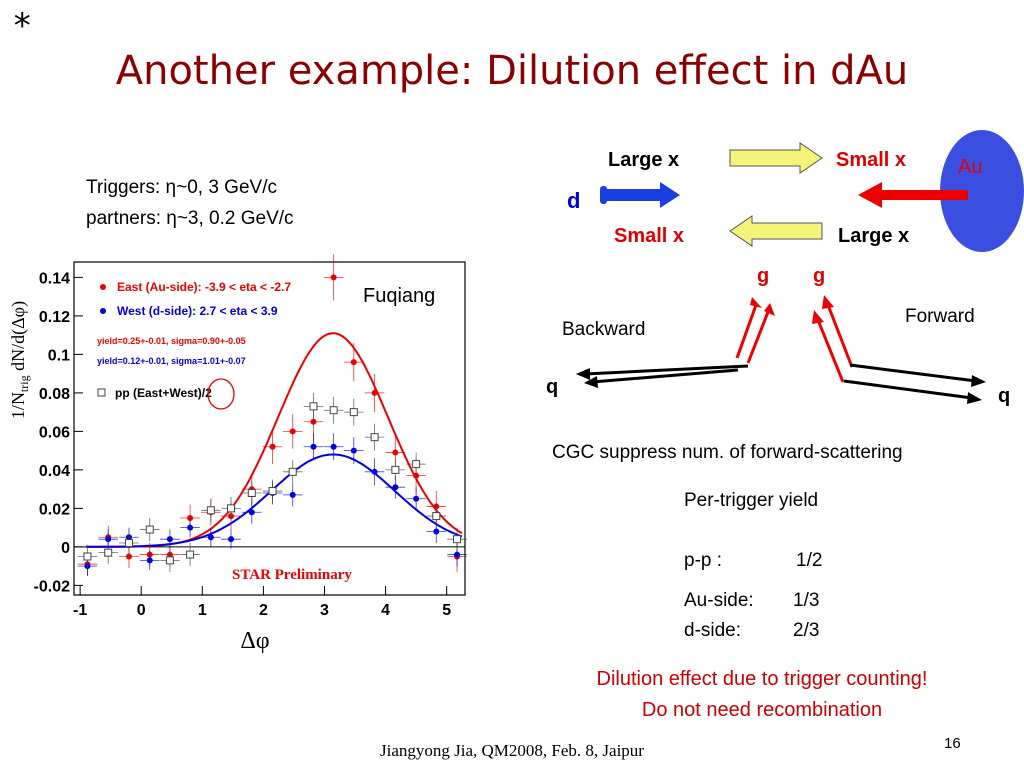  Describe the element at coordinates (190, 219) in the screenshot. I see `partners-line: partners: η~3, 0.2 GeV/c` at that location.